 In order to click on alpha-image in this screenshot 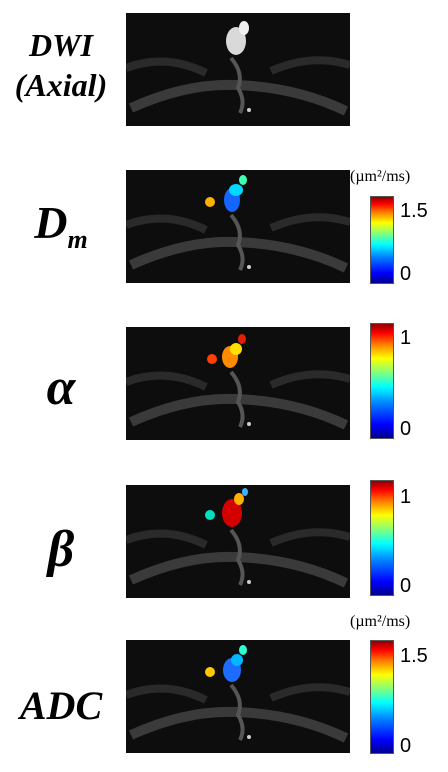, I will do `click(238, 383)`.